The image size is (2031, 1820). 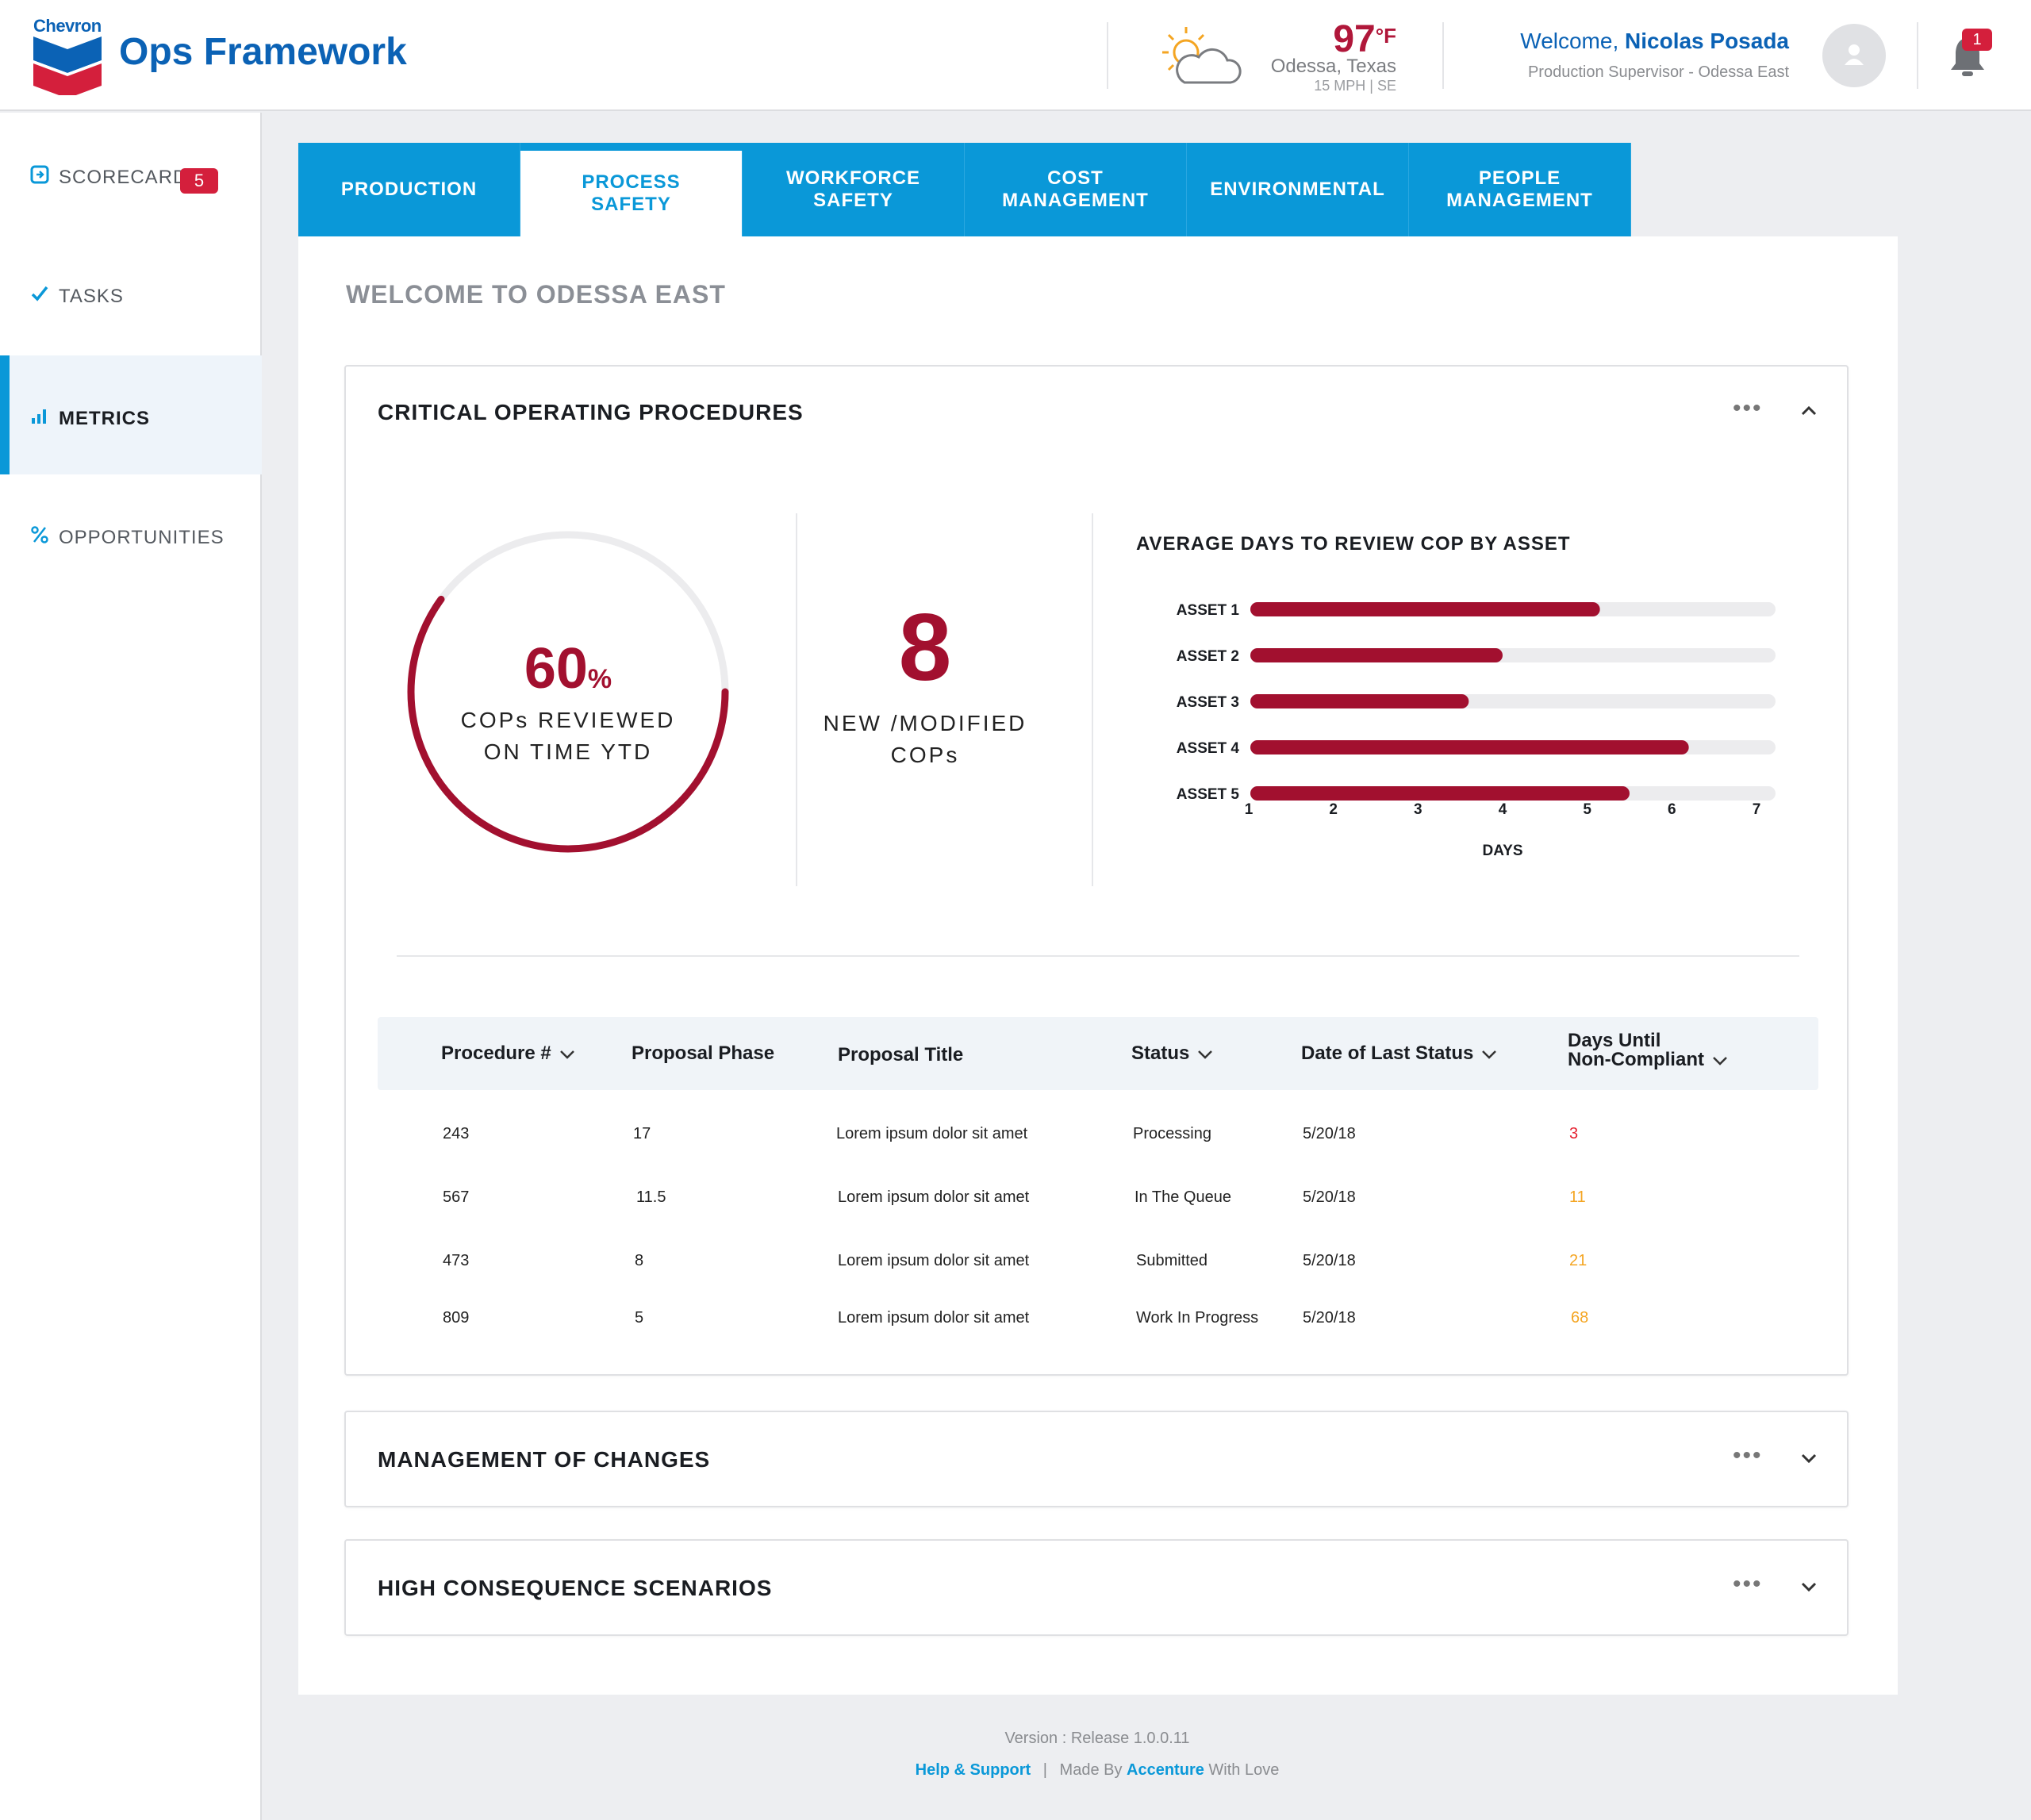 What do you see at coordinates (925, 755) in the screenshot?
I see `label-line: COPs` at bounding box center [925, 755].